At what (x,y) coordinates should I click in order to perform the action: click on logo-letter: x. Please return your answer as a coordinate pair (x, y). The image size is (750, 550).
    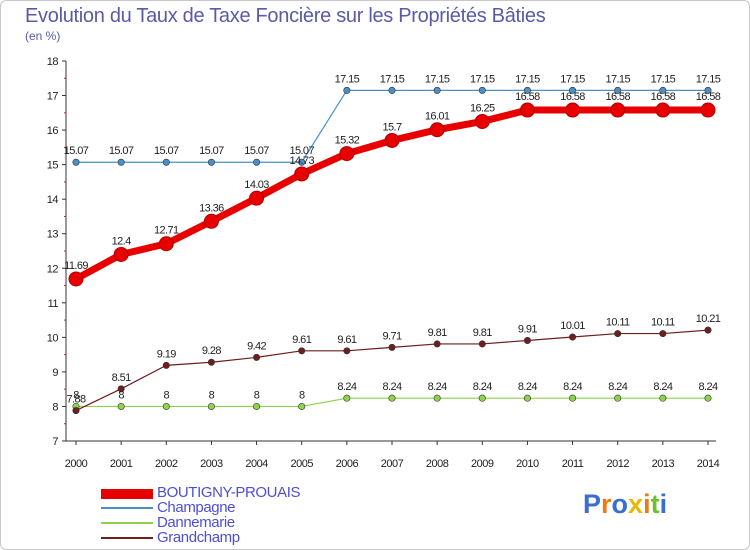
    Looking at the image, I should click on (636, 504).